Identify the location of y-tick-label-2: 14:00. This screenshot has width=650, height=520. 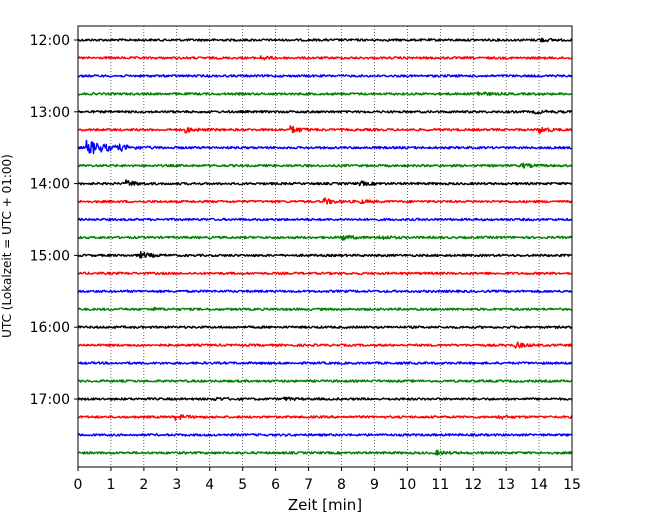
(50, 185).